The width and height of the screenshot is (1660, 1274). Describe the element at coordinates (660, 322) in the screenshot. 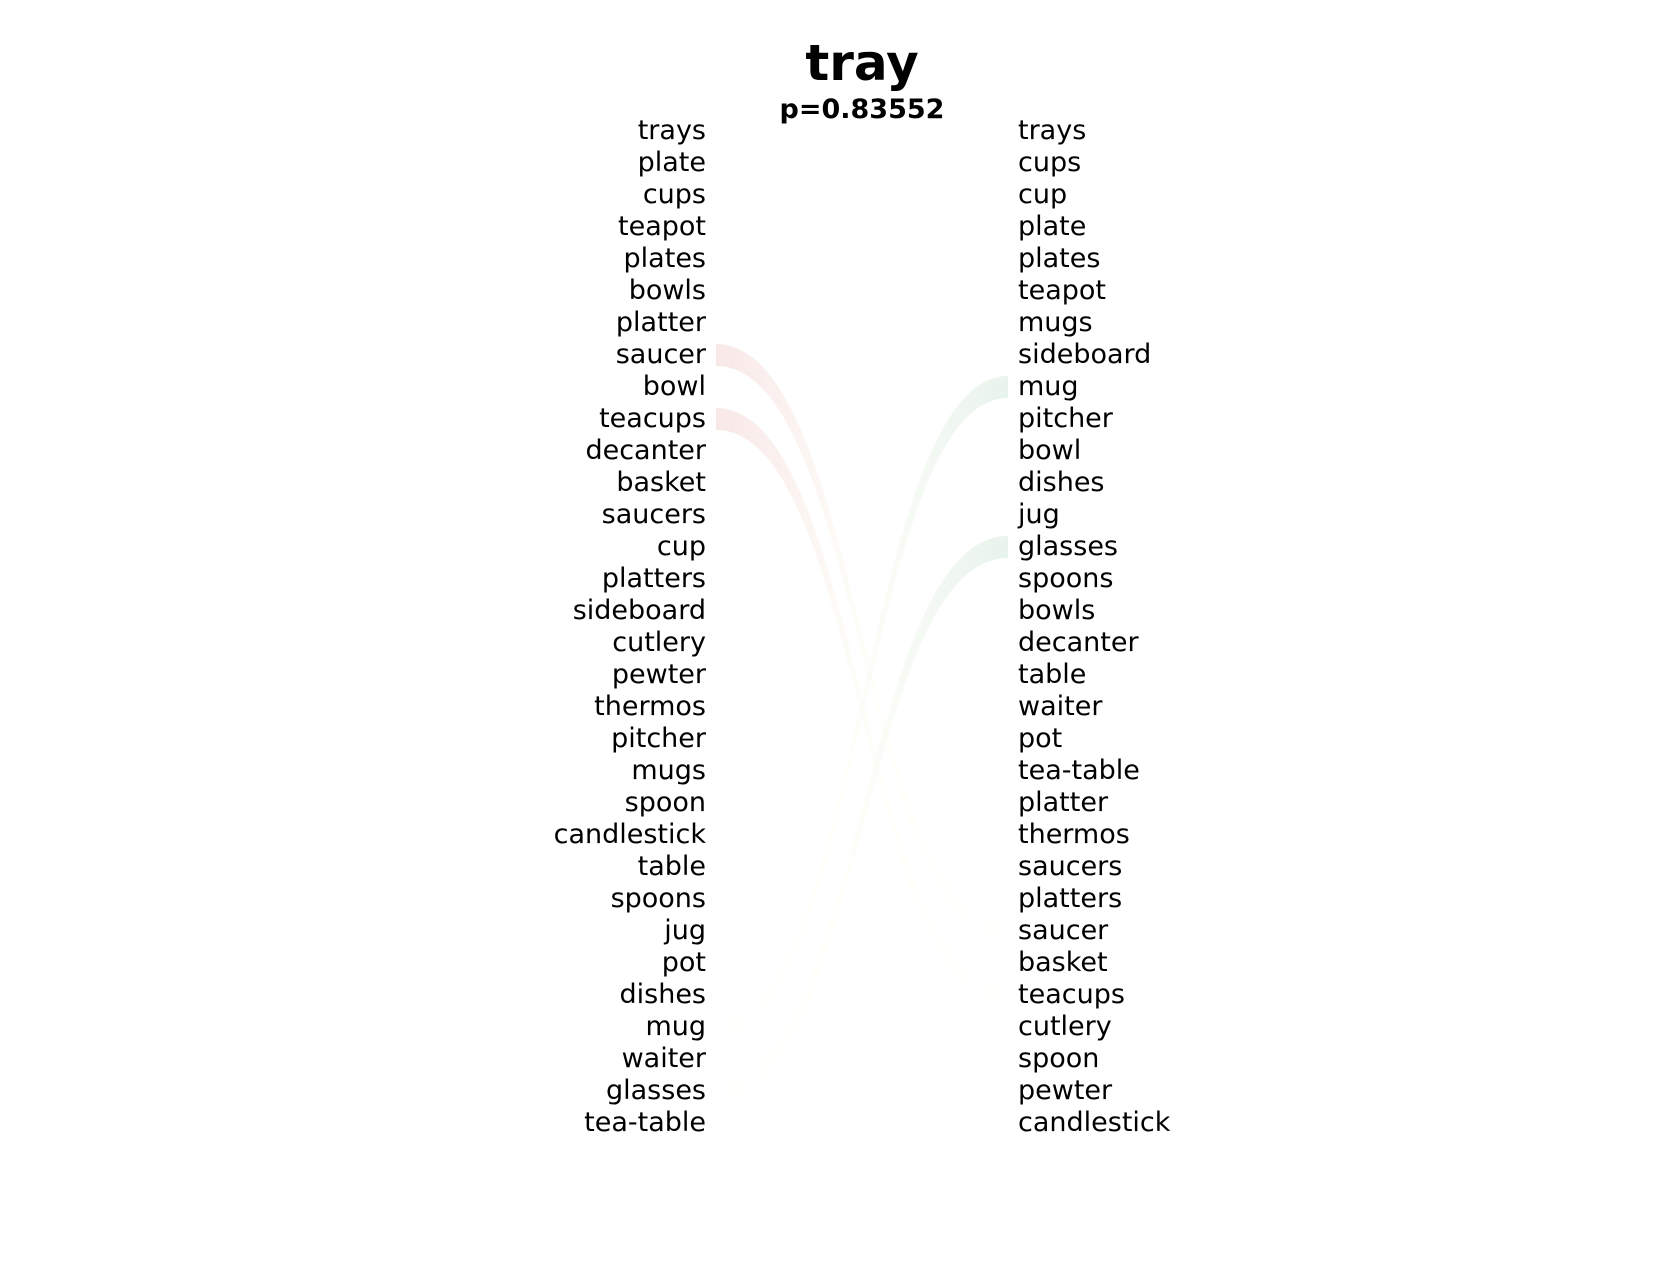

I see `left-word-platter: platter` at that location.